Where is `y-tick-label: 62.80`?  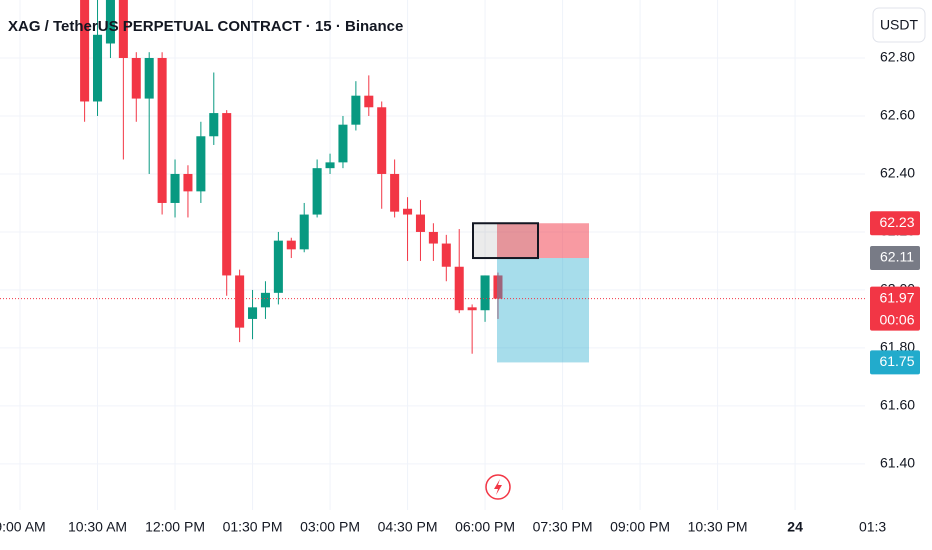
y-tick-label: 62.80 is located at coordinates (897, 57).